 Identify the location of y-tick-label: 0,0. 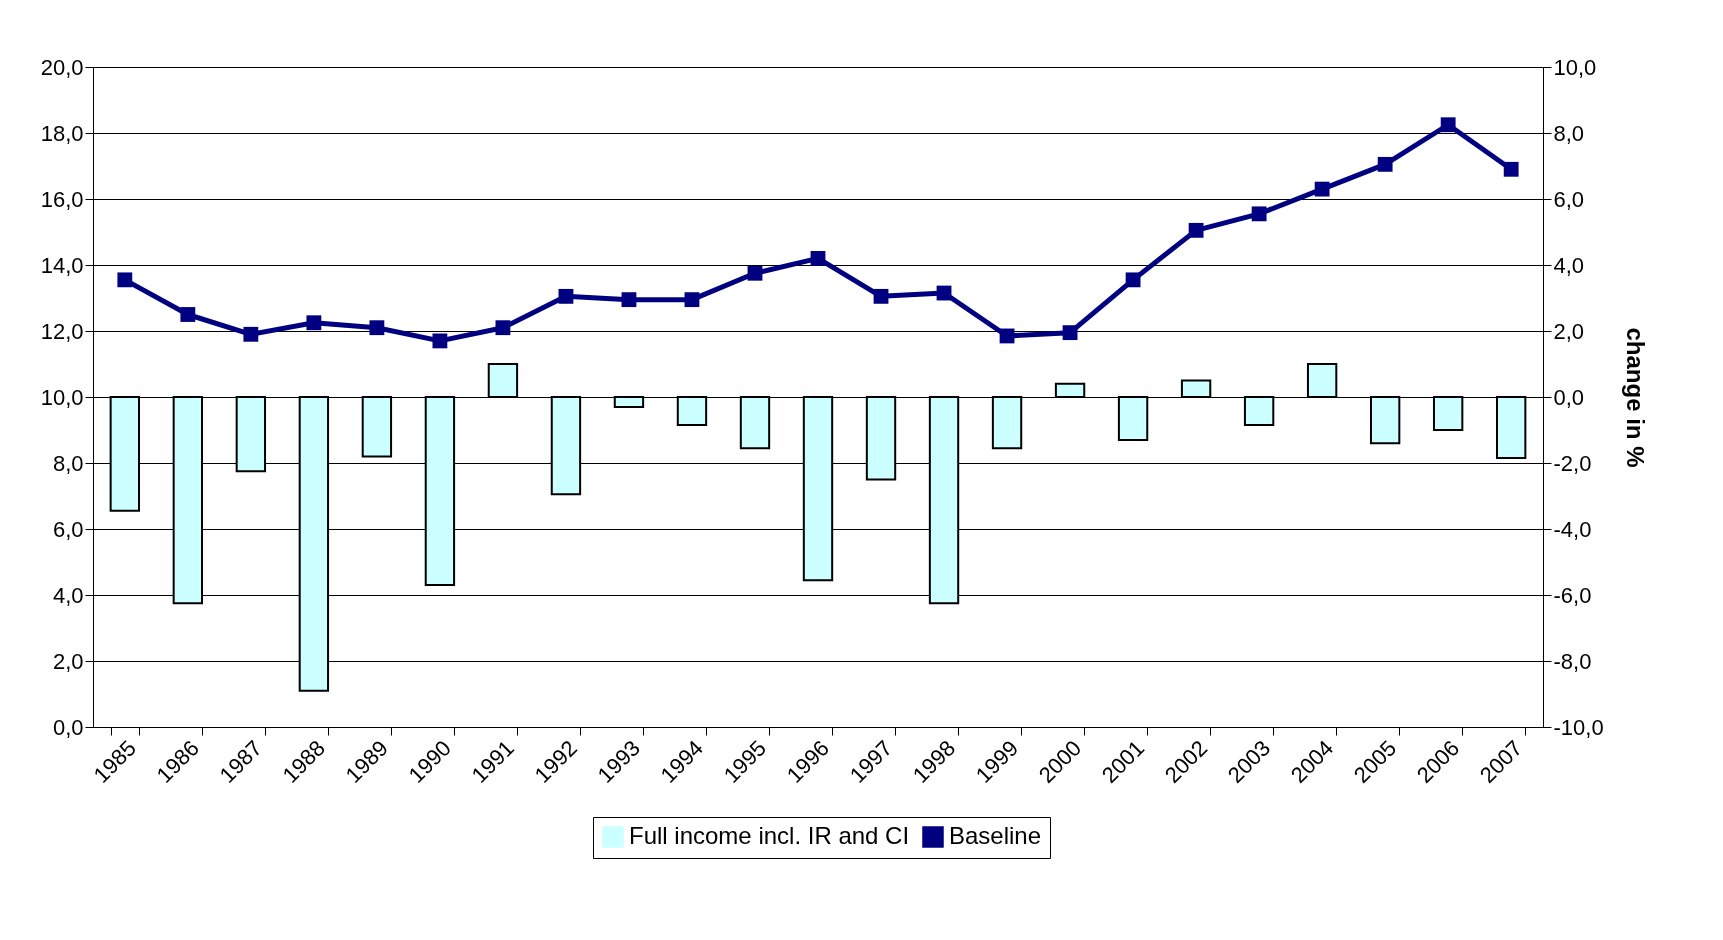
(68, 727).